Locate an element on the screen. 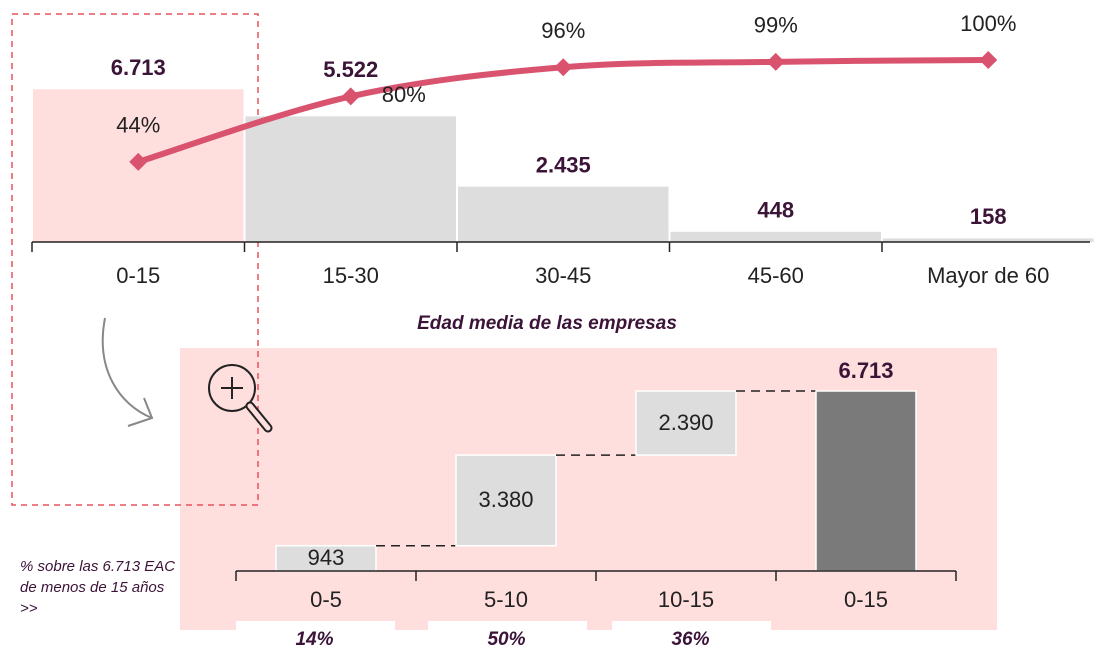 This screenshot has height=659, width=1094. arrow-head is located at coordinates (140, 412).